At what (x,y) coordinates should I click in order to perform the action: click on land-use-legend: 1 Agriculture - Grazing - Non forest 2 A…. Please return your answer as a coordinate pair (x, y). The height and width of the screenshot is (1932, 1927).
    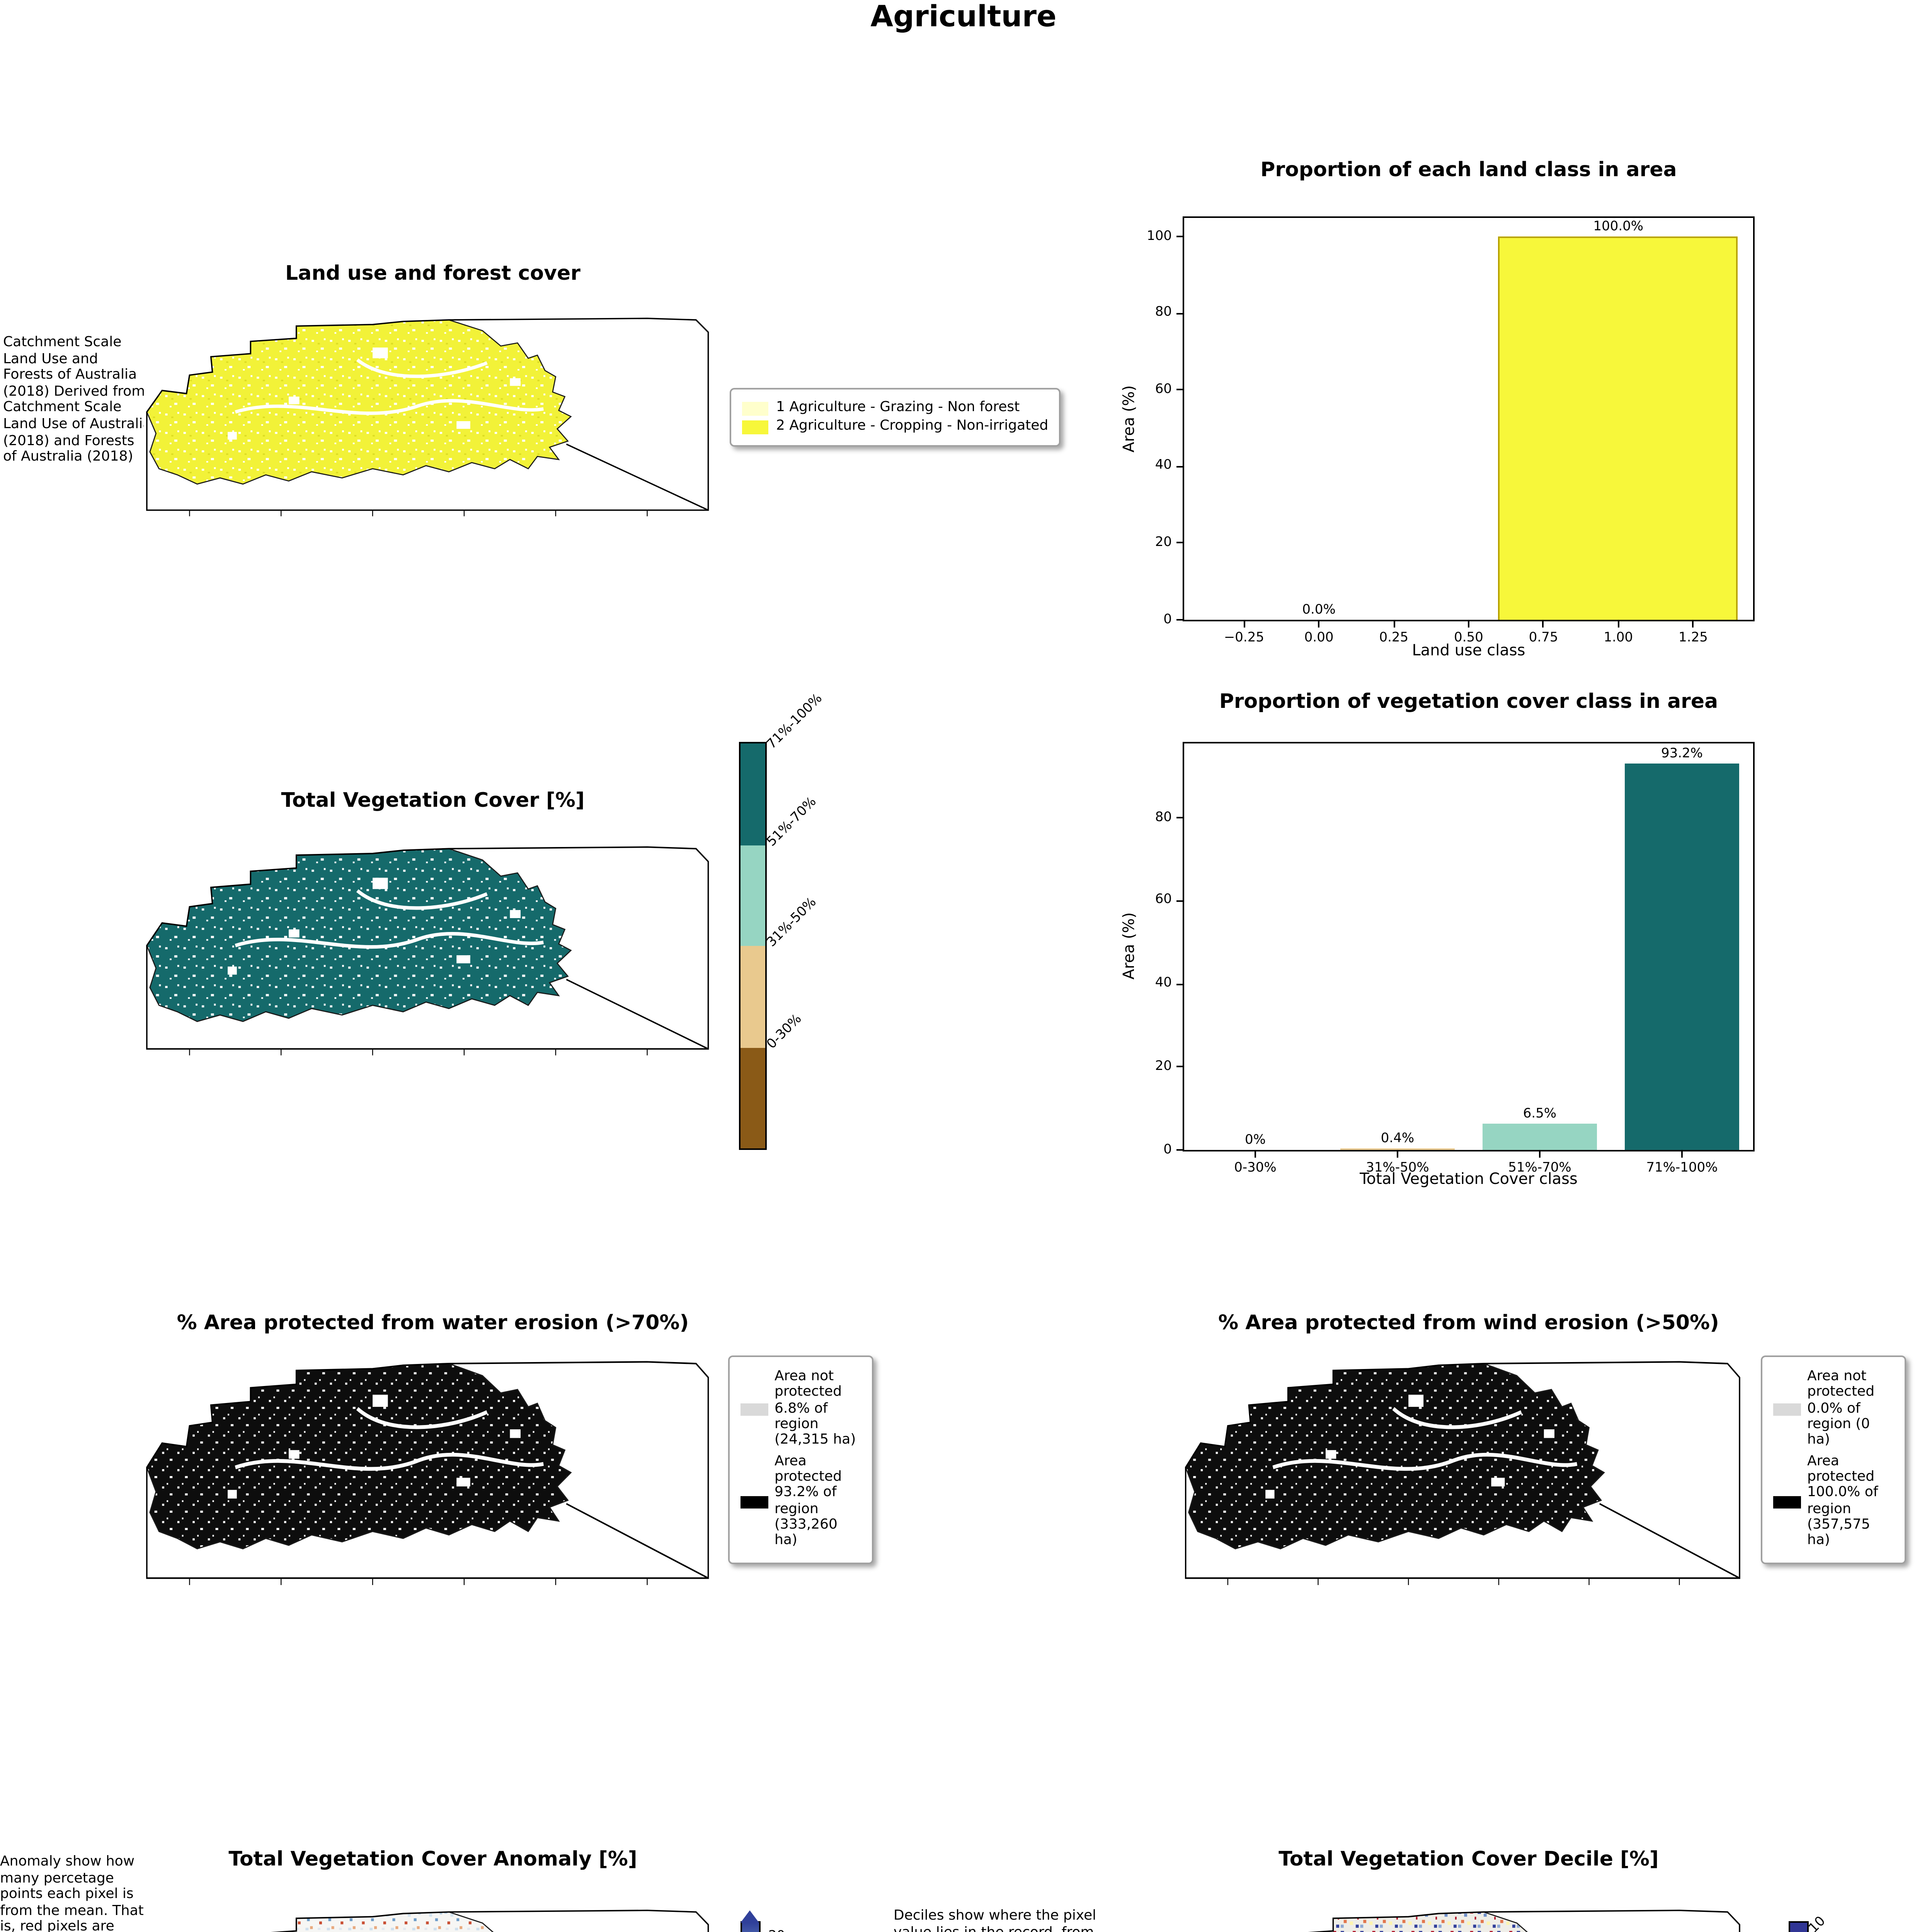
    Looking at the image, I should click on (895, 418).